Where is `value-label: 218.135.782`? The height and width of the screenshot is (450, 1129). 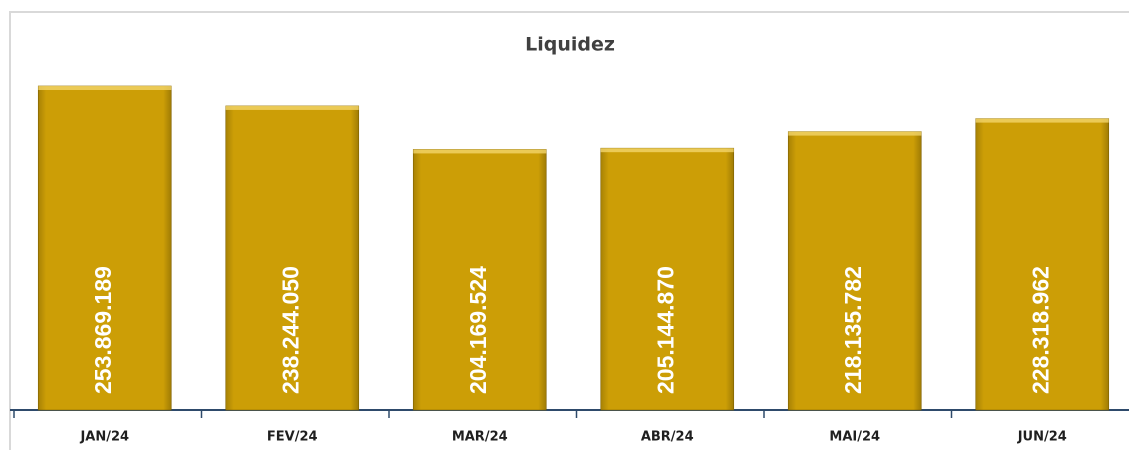 value-label: 218.135.782 is located at coordinates (853, 330).